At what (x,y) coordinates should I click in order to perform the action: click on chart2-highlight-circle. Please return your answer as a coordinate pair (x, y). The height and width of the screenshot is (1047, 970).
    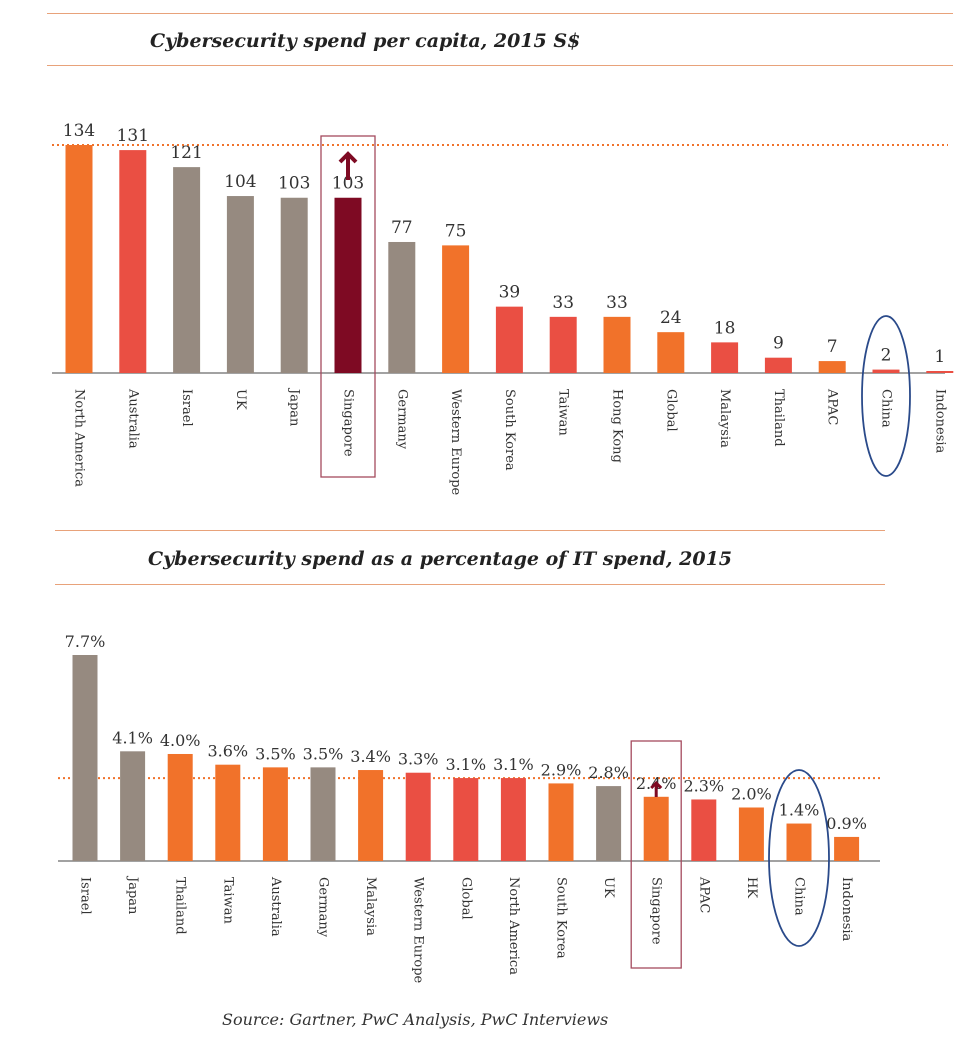
    Looking at the image, I should click on (799, 858).